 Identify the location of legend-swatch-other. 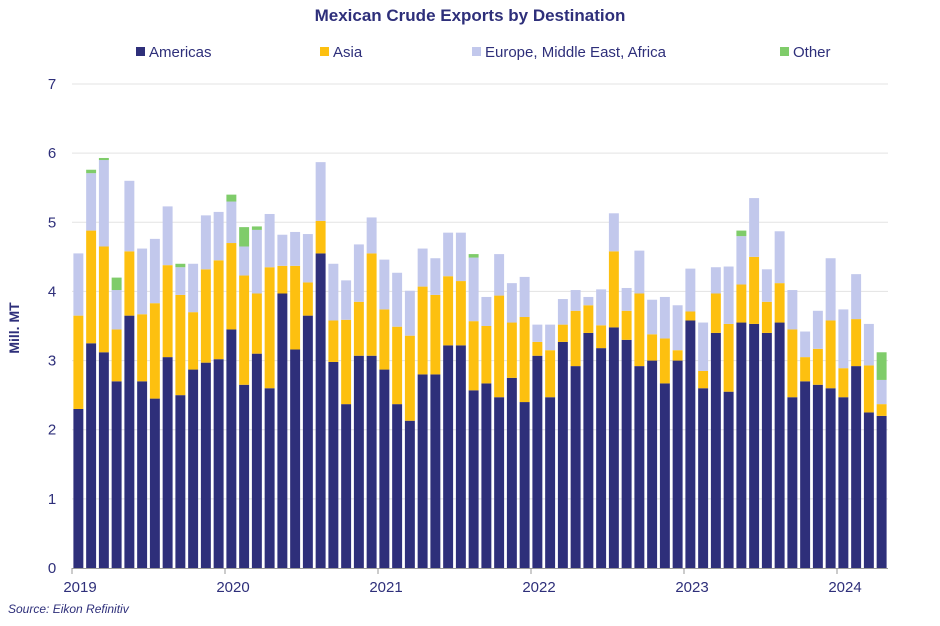
(784, 51).